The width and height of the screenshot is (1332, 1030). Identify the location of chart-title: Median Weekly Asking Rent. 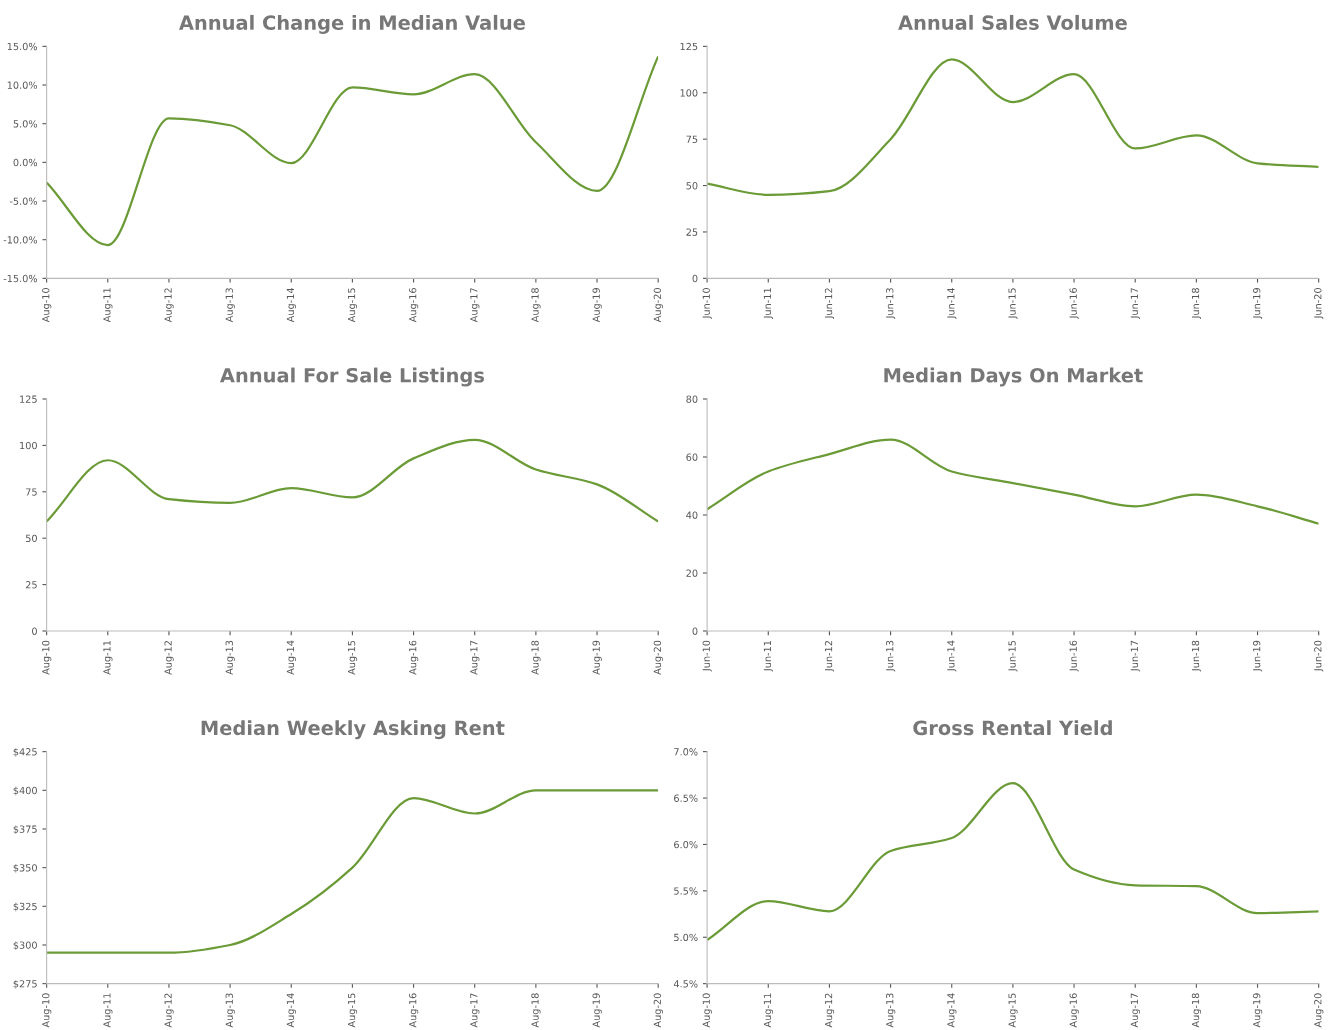
(353, 730).